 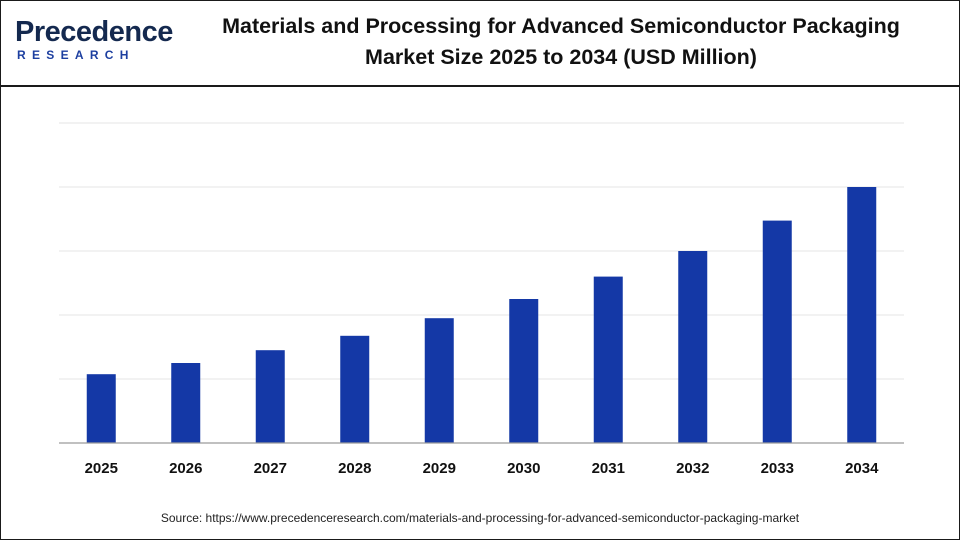 What do you see at coordinates (101, 408) in the screenshot?
I see `bar-2025` at bounding box center [101, 408].